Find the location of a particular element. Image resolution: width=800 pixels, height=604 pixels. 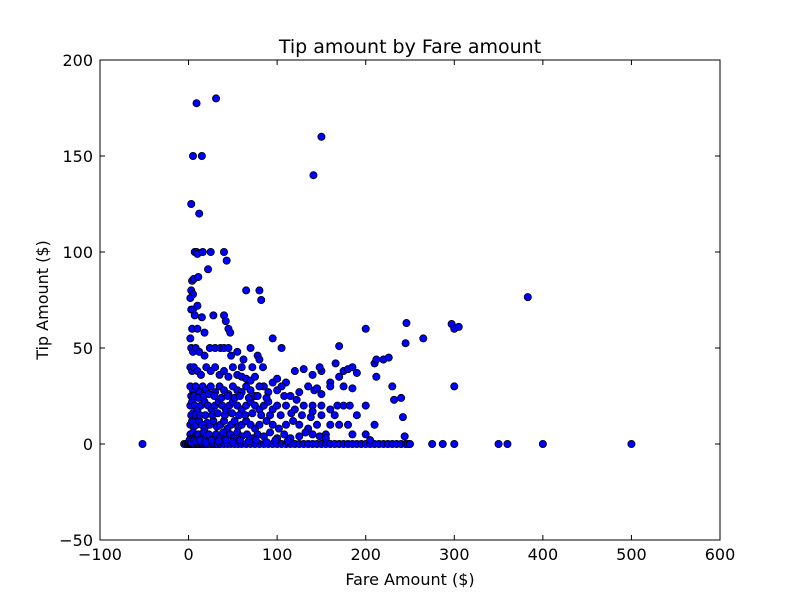

y-tick-label: 50 is located at coordinates (83, 348).